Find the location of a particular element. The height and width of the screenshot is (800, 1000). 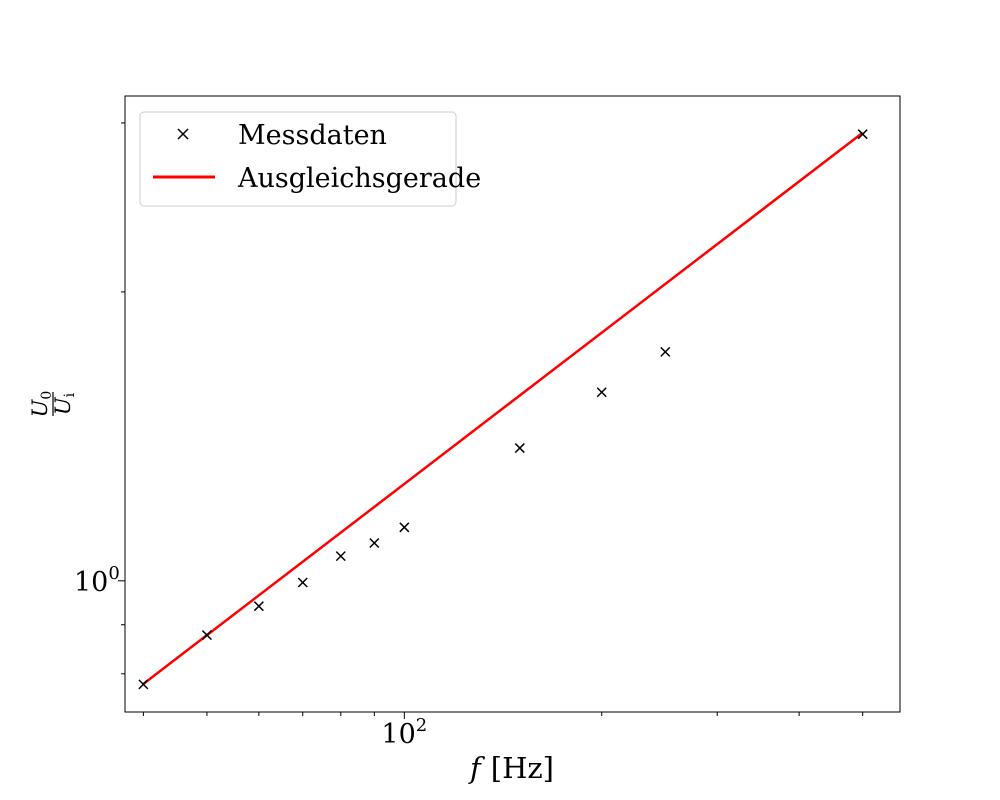

legend-box is located at coordinates (298, 159).